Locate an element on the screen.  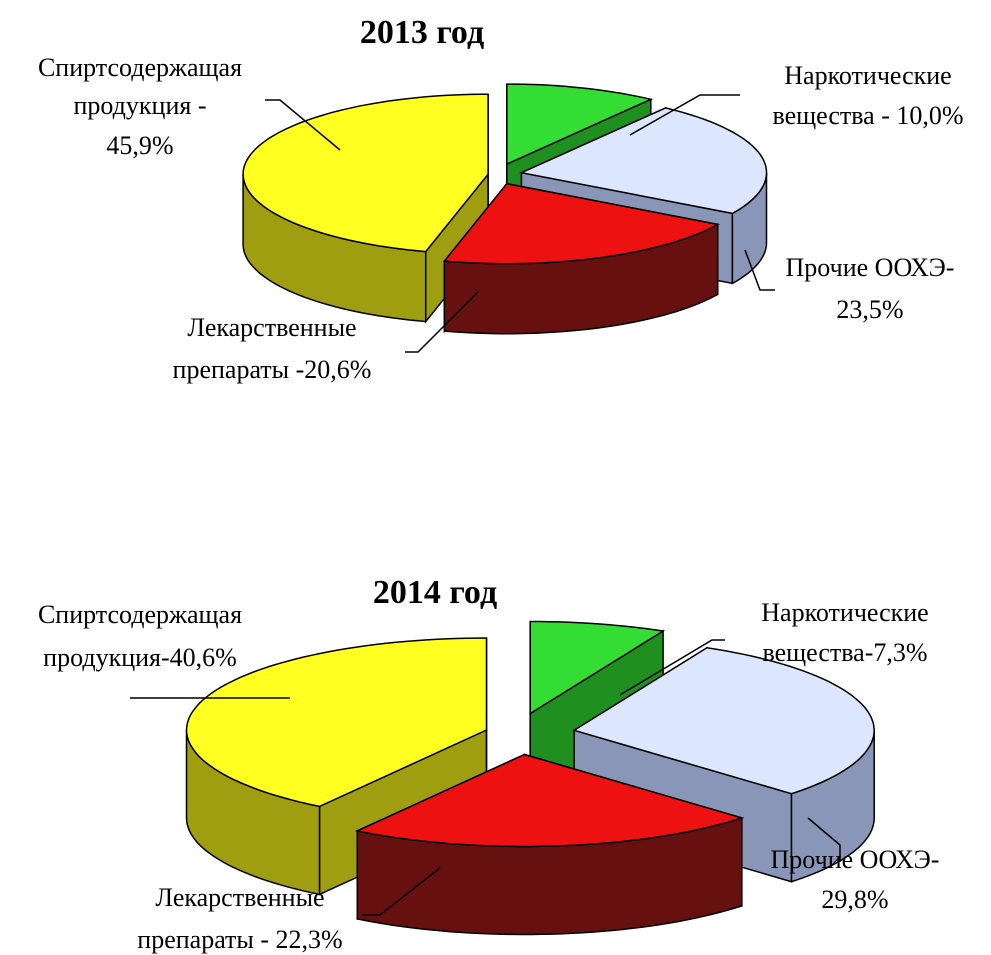
data-label: 23,5% is located at coordinates (869, 309).